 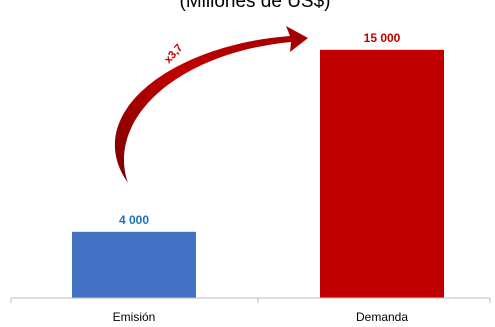 What do you see at coordinates (255, 6) in the screenshot?
I see `chart-subtitle: (Millones de US$)` at bounding box center [255, 6].